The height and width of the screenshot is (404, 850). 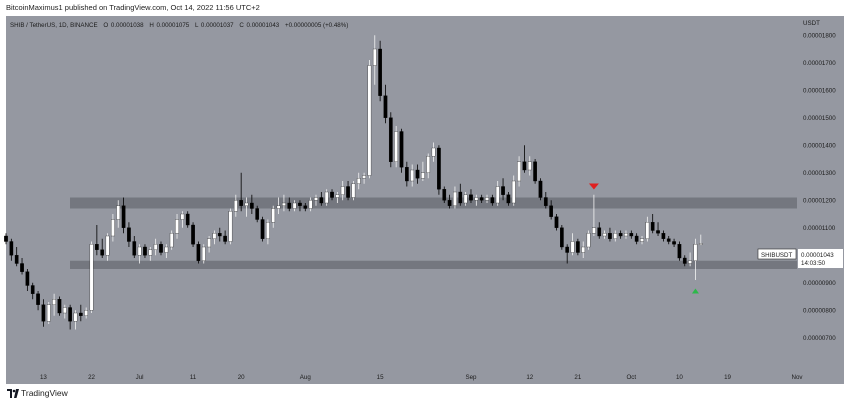 I want to click on y-tick-label: 0.00000700, so click(x=819, y=338).